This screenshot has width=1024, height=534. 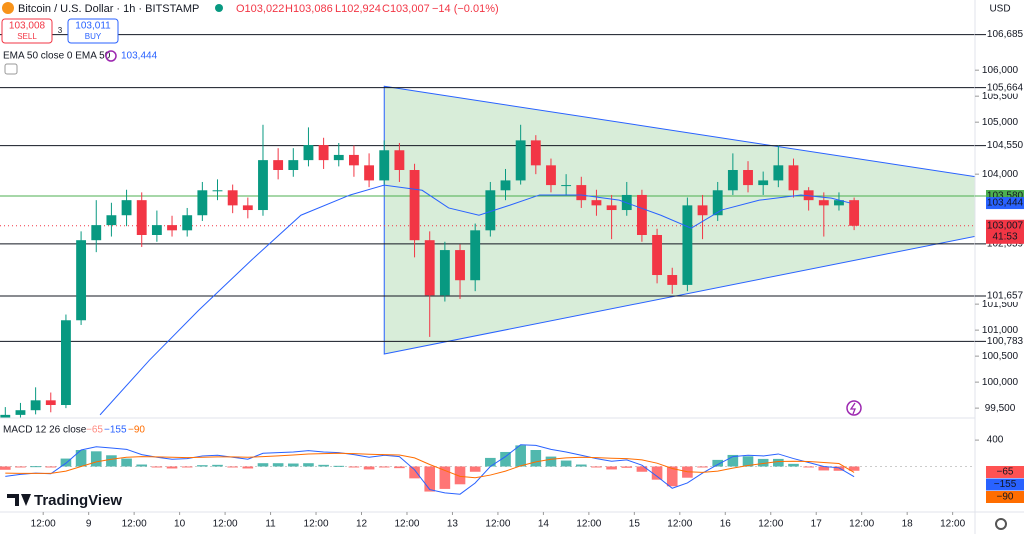 I want to click on ema-icon, so click(x=111, y=56).